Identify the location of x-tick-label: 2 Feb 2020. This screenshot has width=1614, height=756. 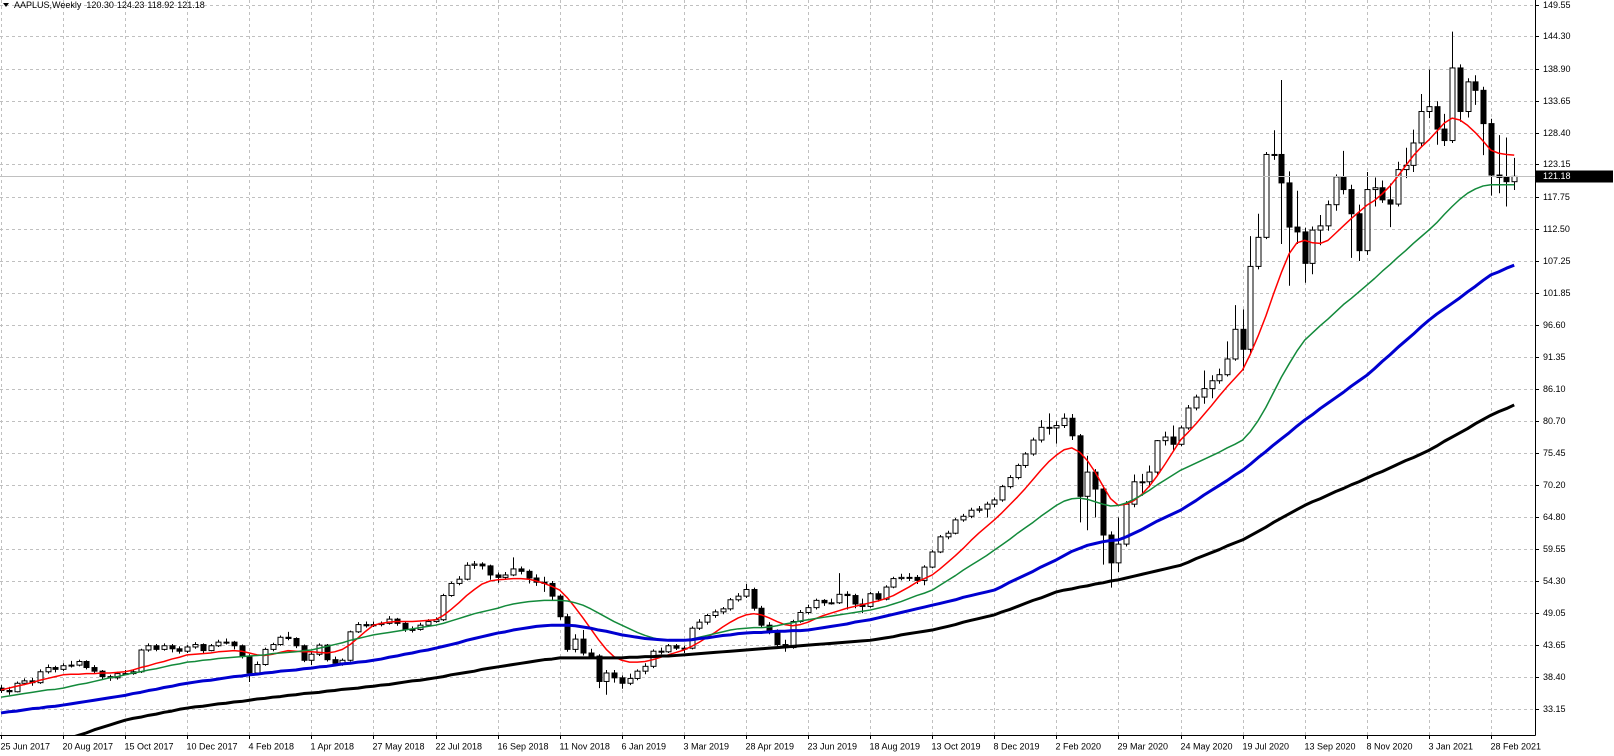
(1079, 746).